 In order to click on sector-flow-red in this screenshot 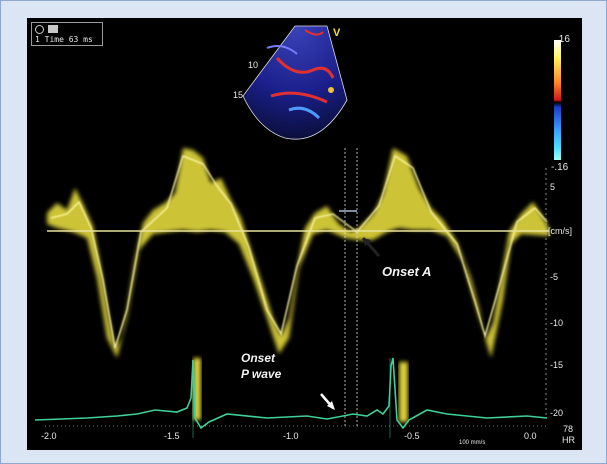, I will do `click(305, 67)`.